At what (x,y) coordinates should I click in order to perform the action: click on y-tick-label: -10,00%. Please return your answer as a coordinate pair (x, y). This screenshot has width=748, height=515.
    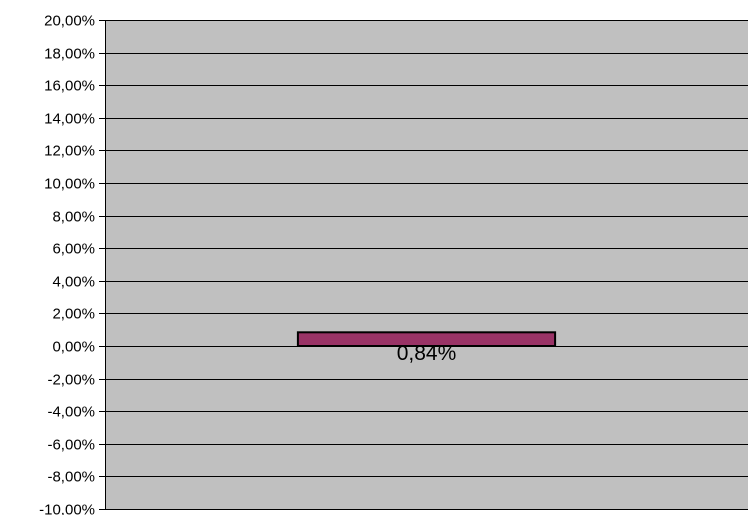
    Looking at the image, I should click on (67, 508).